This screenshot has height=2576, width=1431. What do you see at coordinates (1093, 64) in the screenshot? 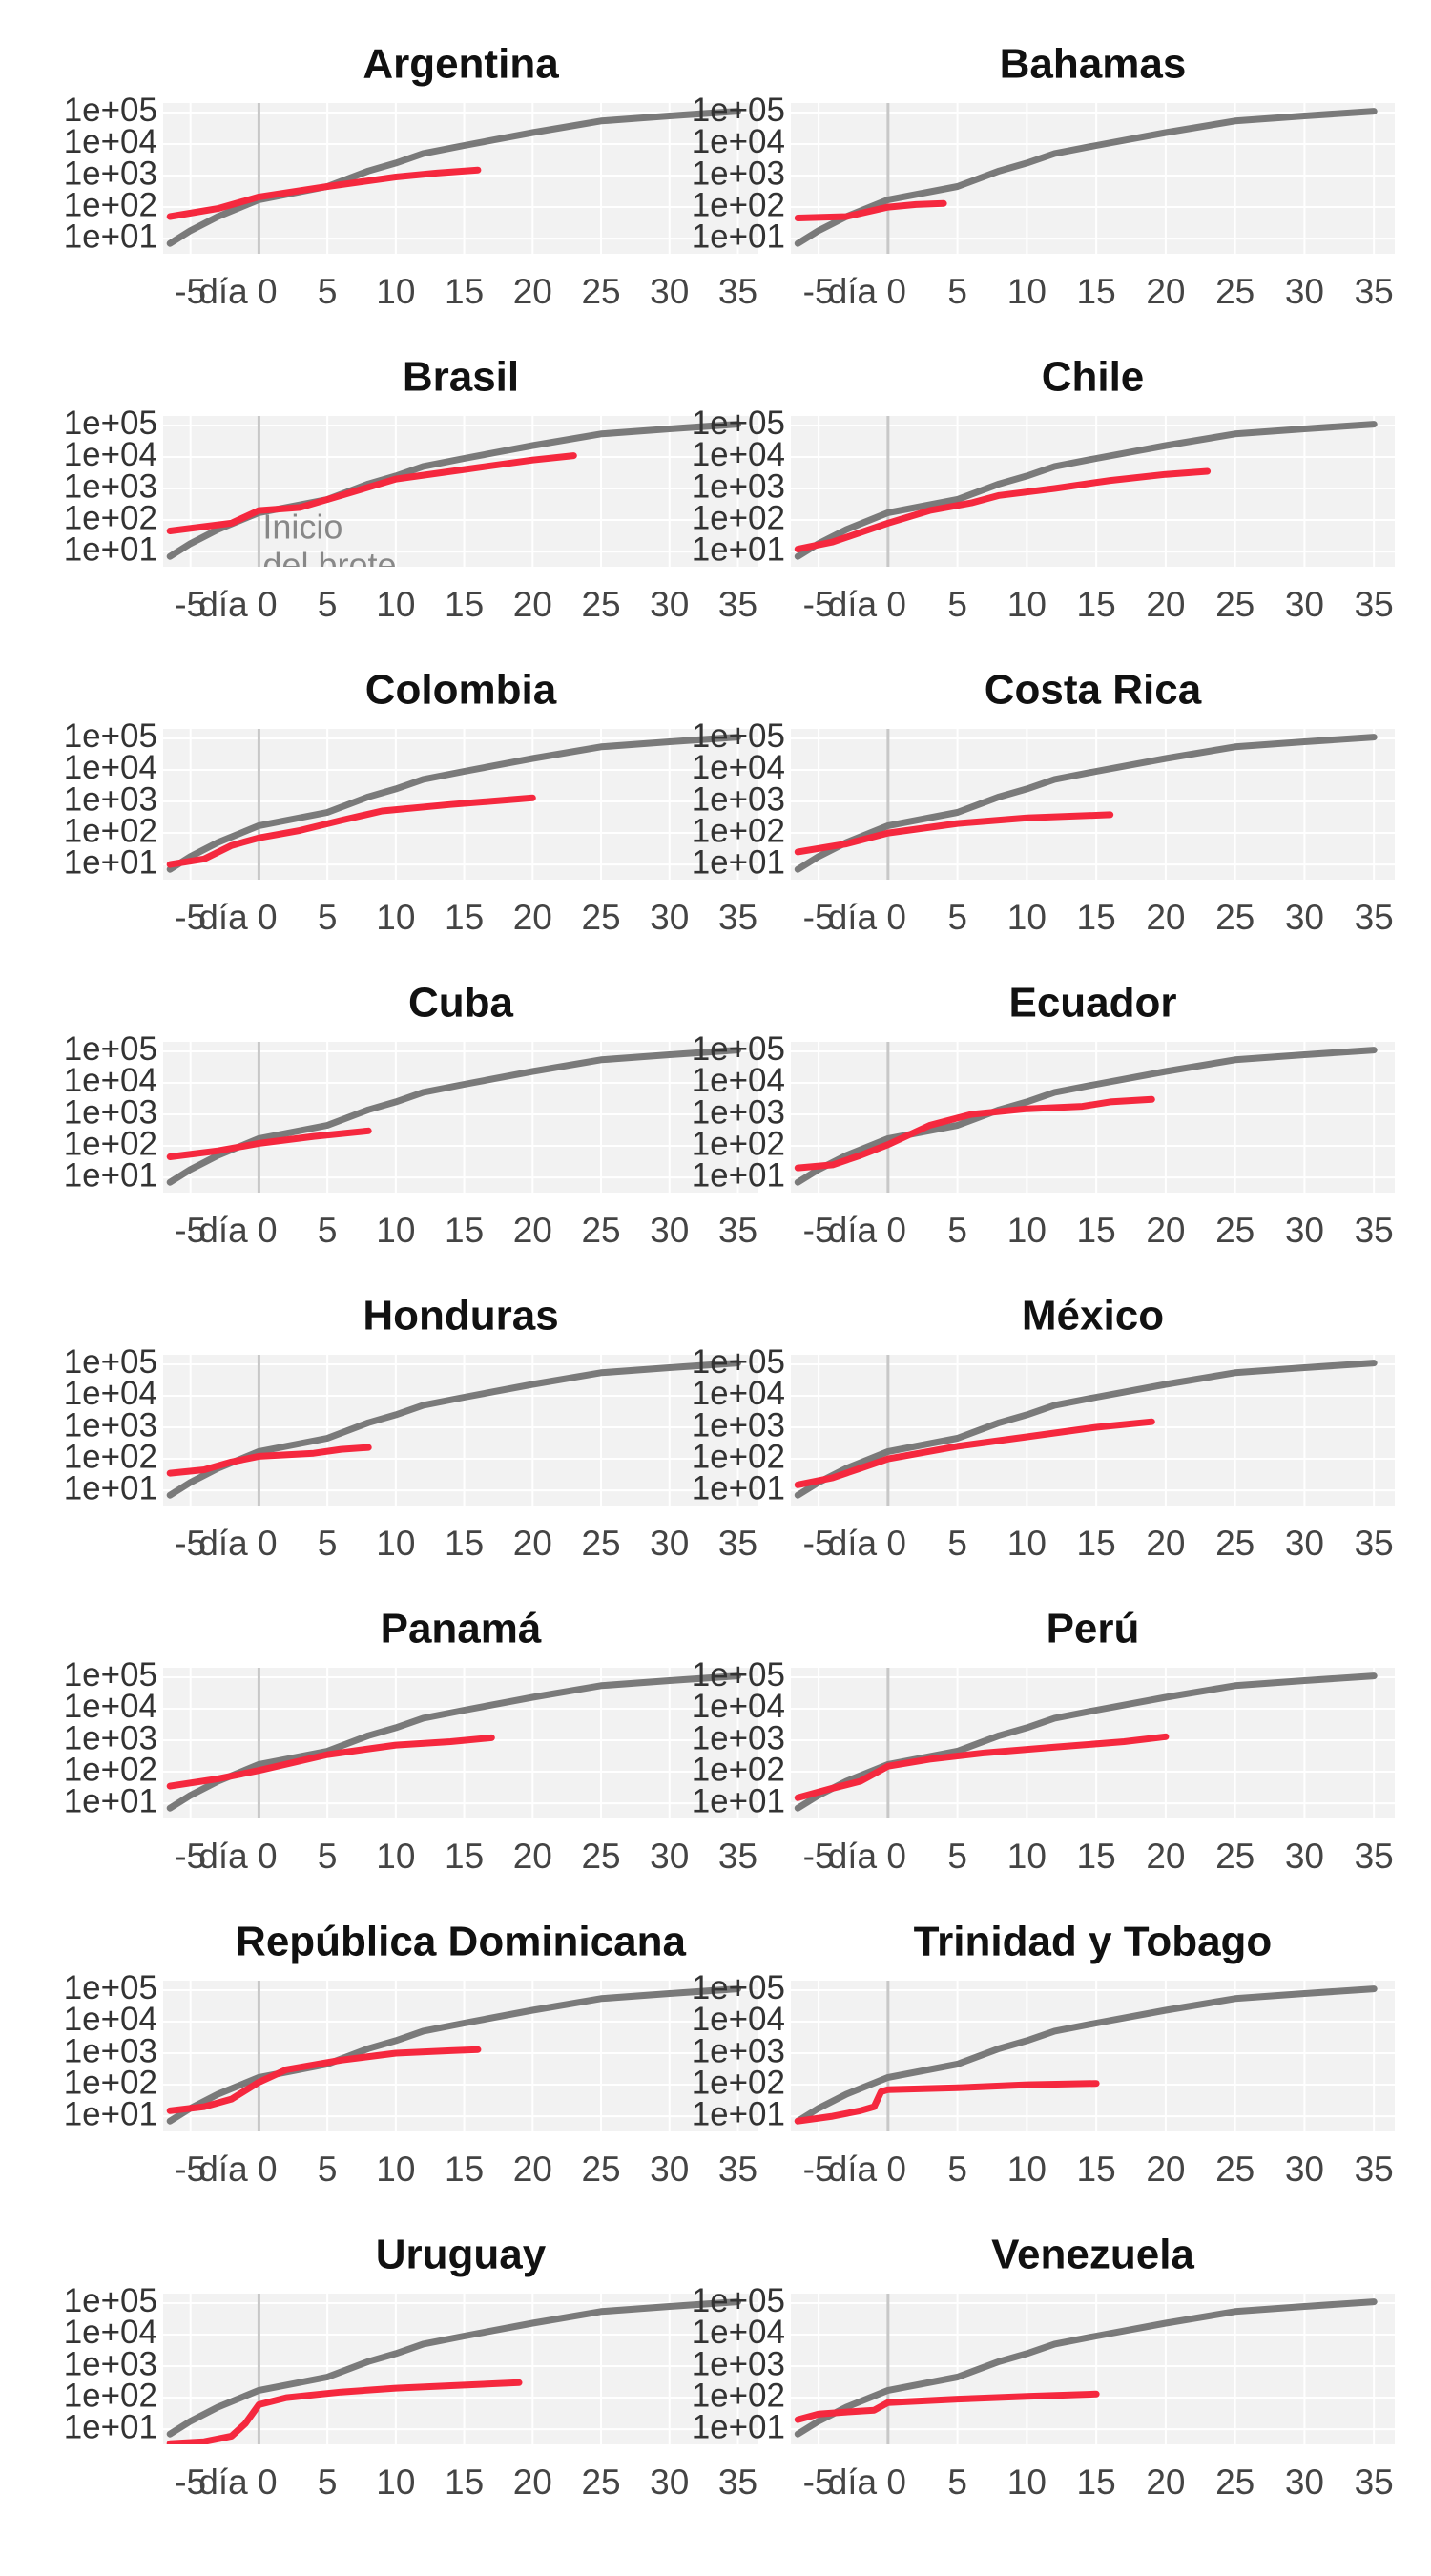
I see `panel-title: Bahamas` at bounding box center [1093, 64].